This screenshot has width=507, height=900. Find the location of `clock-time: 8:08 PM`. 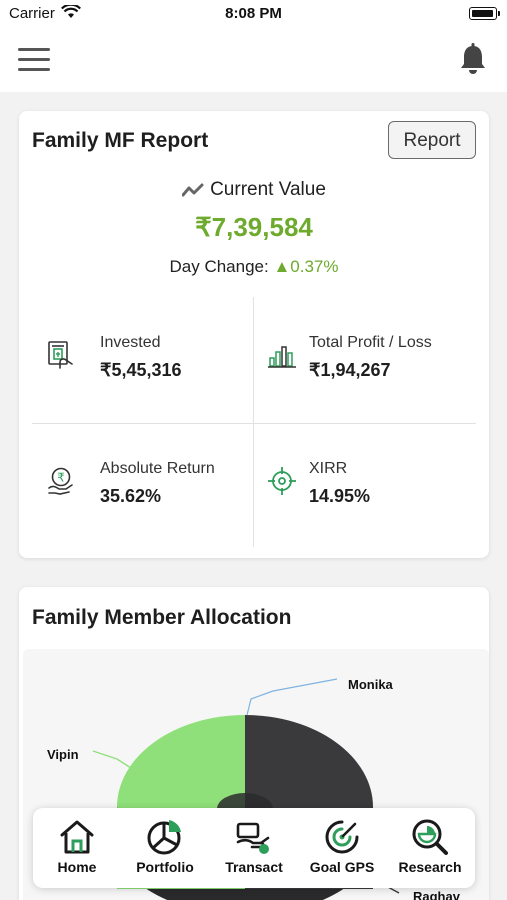

clock-time: 8:08 PM is located at coordinates (253, 13).